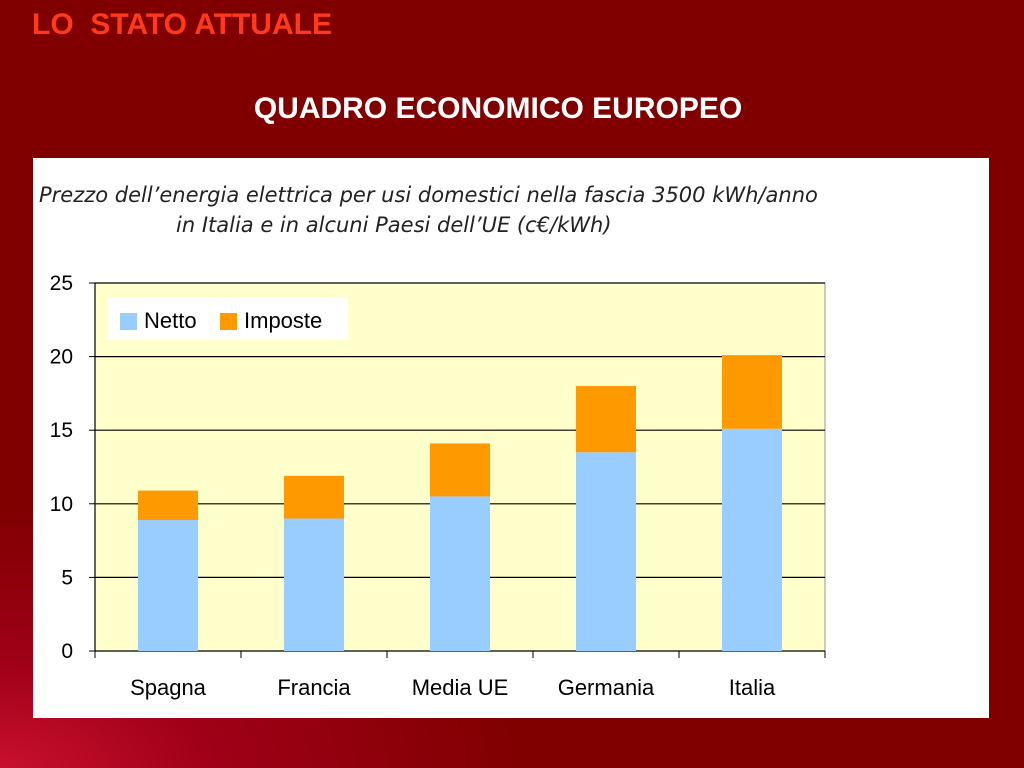 The height and width of the screenshot is (768, 1024). Describe the element at coordinates (314, 497) in the screenshot. I see `bar-imposte-francia` at that location.